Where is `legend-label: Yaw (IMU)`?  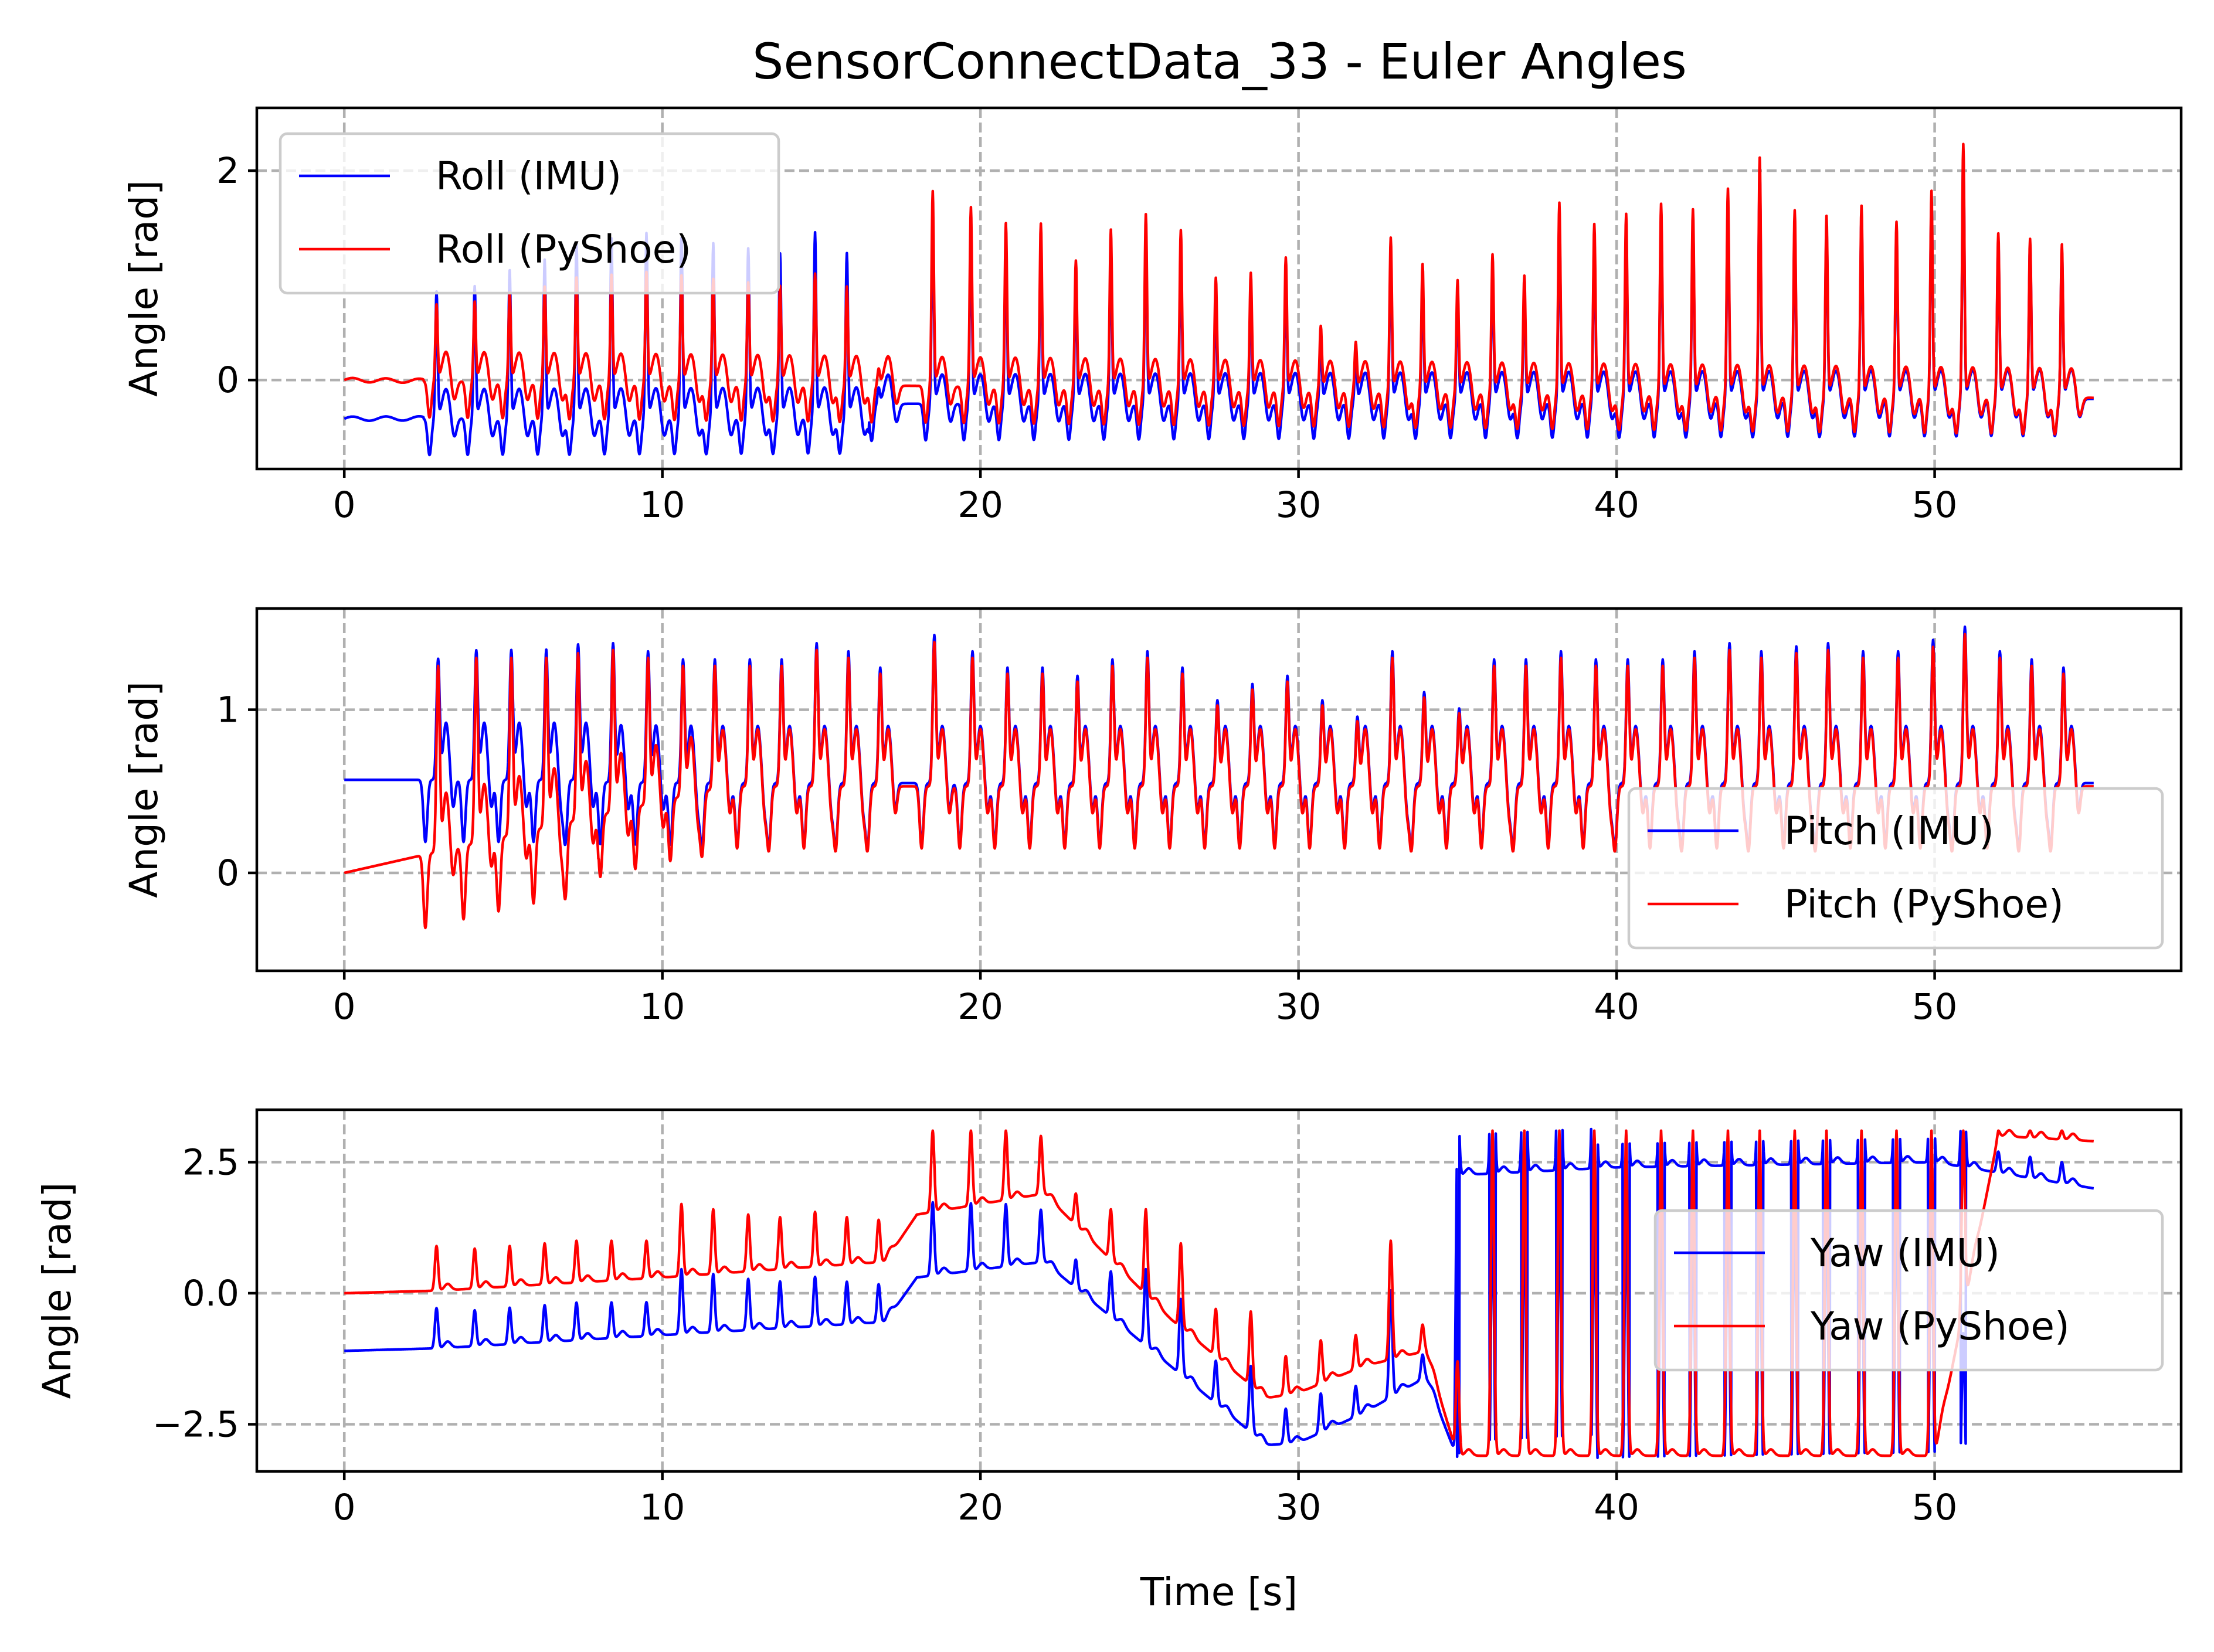
legend-label: Yaw (IMU) is located at coordinates (1905, 1253).